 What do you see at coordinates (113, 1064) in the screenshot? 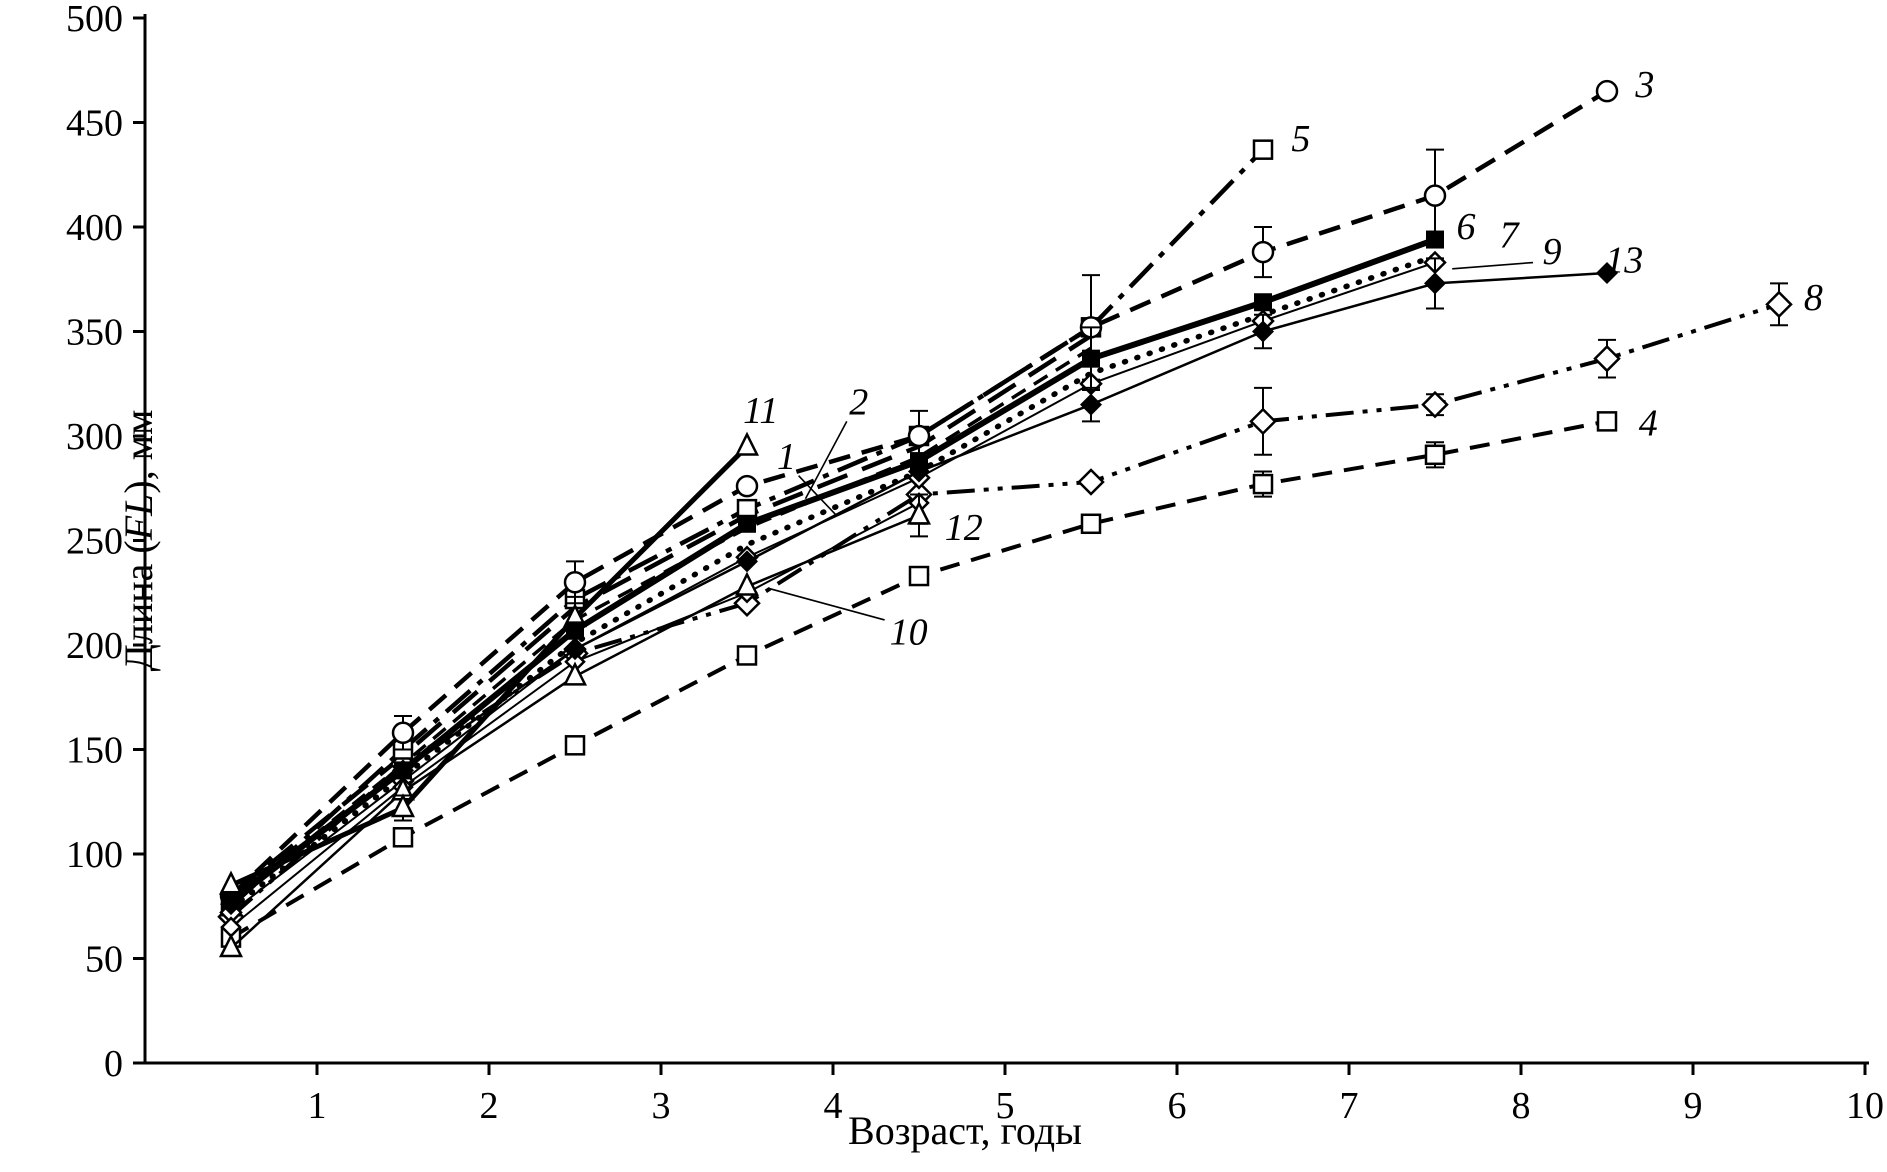
I see `y-tick-label: 0` at bounding box center [113, 1064].